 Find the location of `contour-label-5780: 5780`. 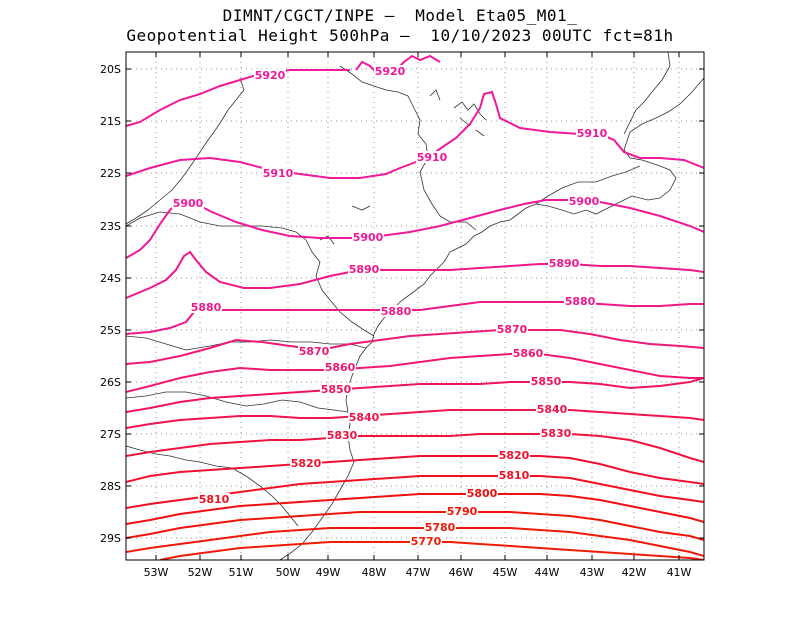

contour-label-5780: 5780 is located at coordinates (440, 527).